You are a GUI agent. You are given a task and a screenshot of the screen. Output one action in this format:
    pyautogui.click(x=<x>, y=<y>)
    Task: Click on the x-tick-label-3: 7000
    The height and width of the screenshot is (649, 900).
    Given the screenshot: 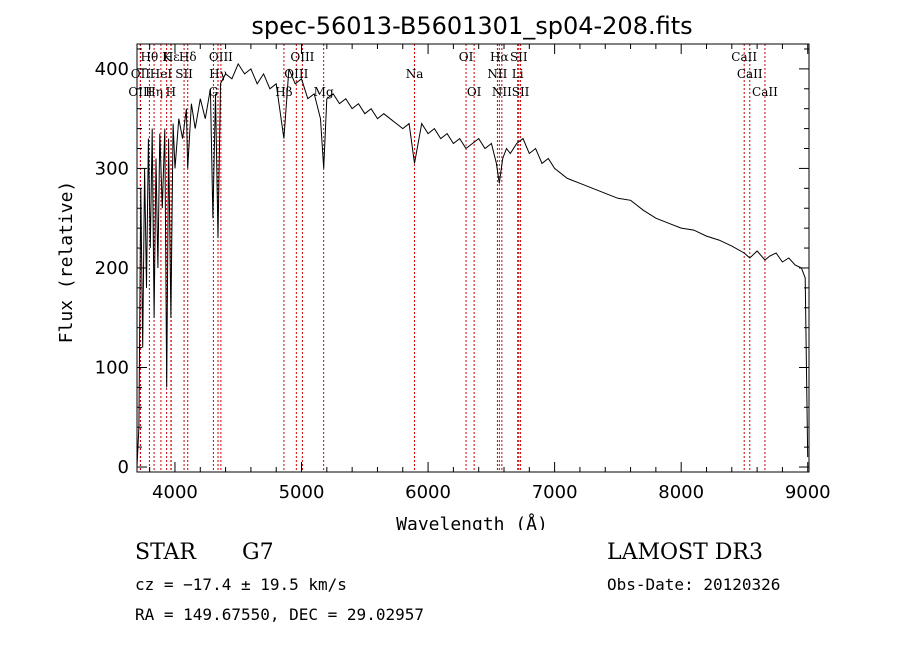 What is the action you would take?
    pyautogui.click(x=555, y=492)
    